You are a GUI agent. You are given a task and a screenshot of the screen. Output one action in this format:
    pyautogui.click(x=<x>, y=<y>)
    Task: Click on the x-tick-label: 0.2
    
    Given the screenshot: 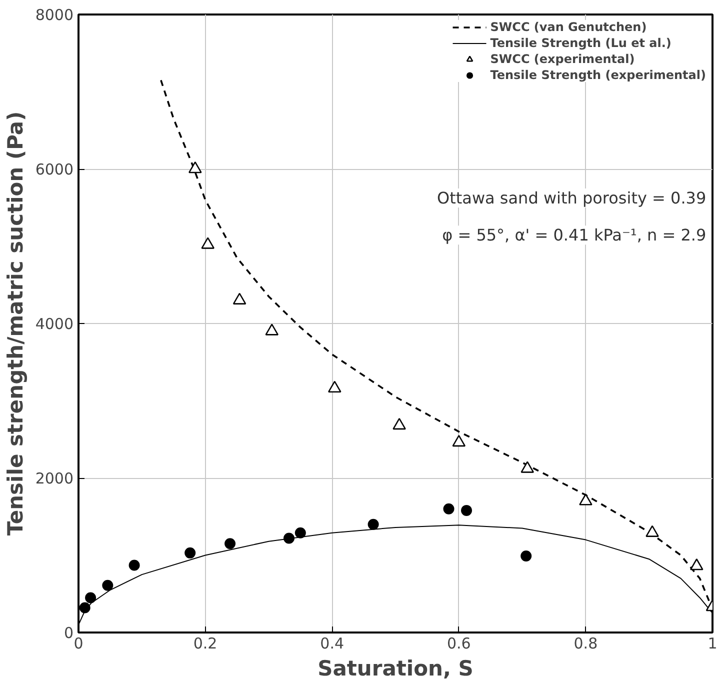 What is the action you would take?
    pyautogui.click(x=205, y=643)
    